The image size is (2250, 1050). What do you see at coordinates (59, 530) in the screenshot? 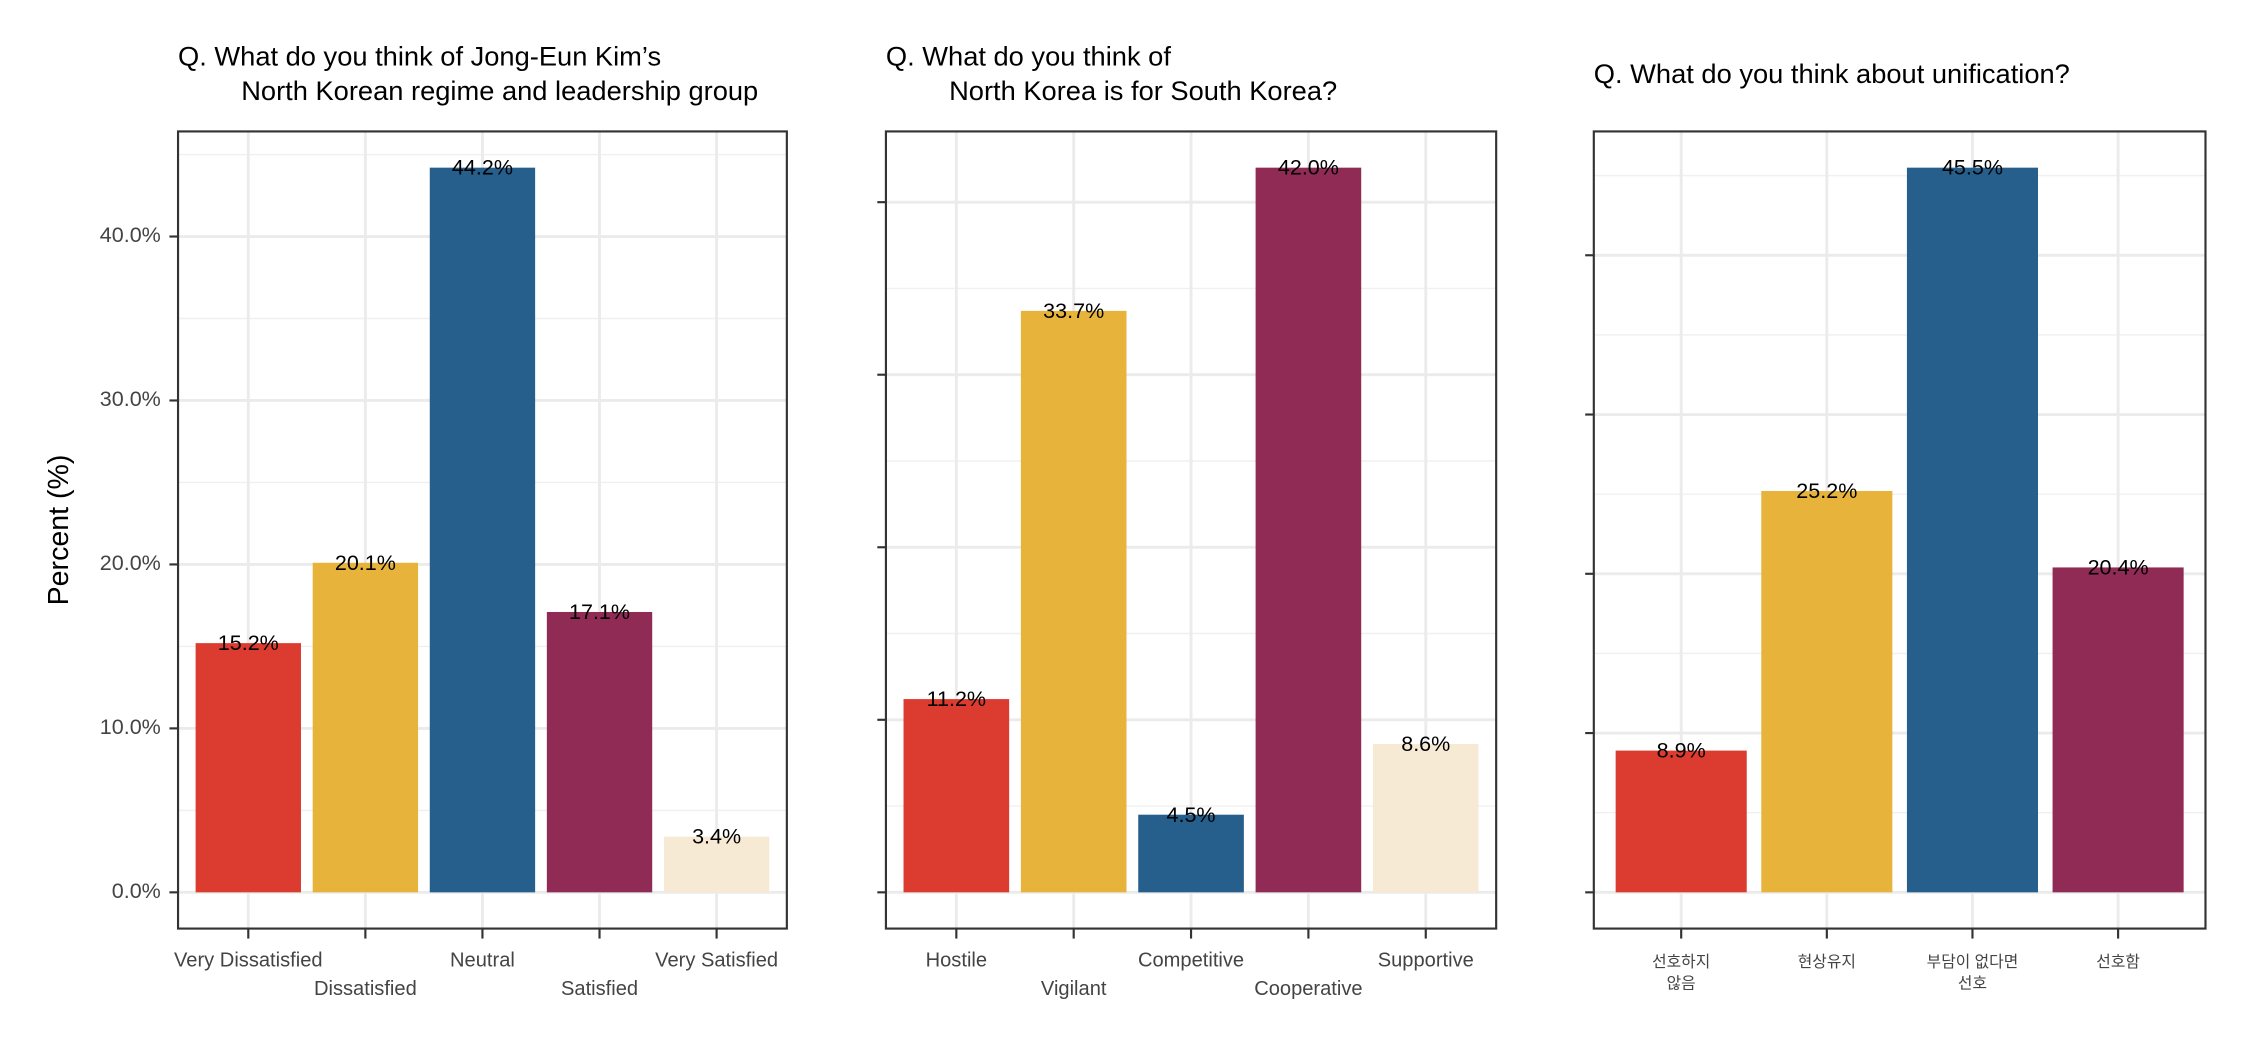
I see `y-axis-title: Percent (%)` at bounding box center [59, 530].